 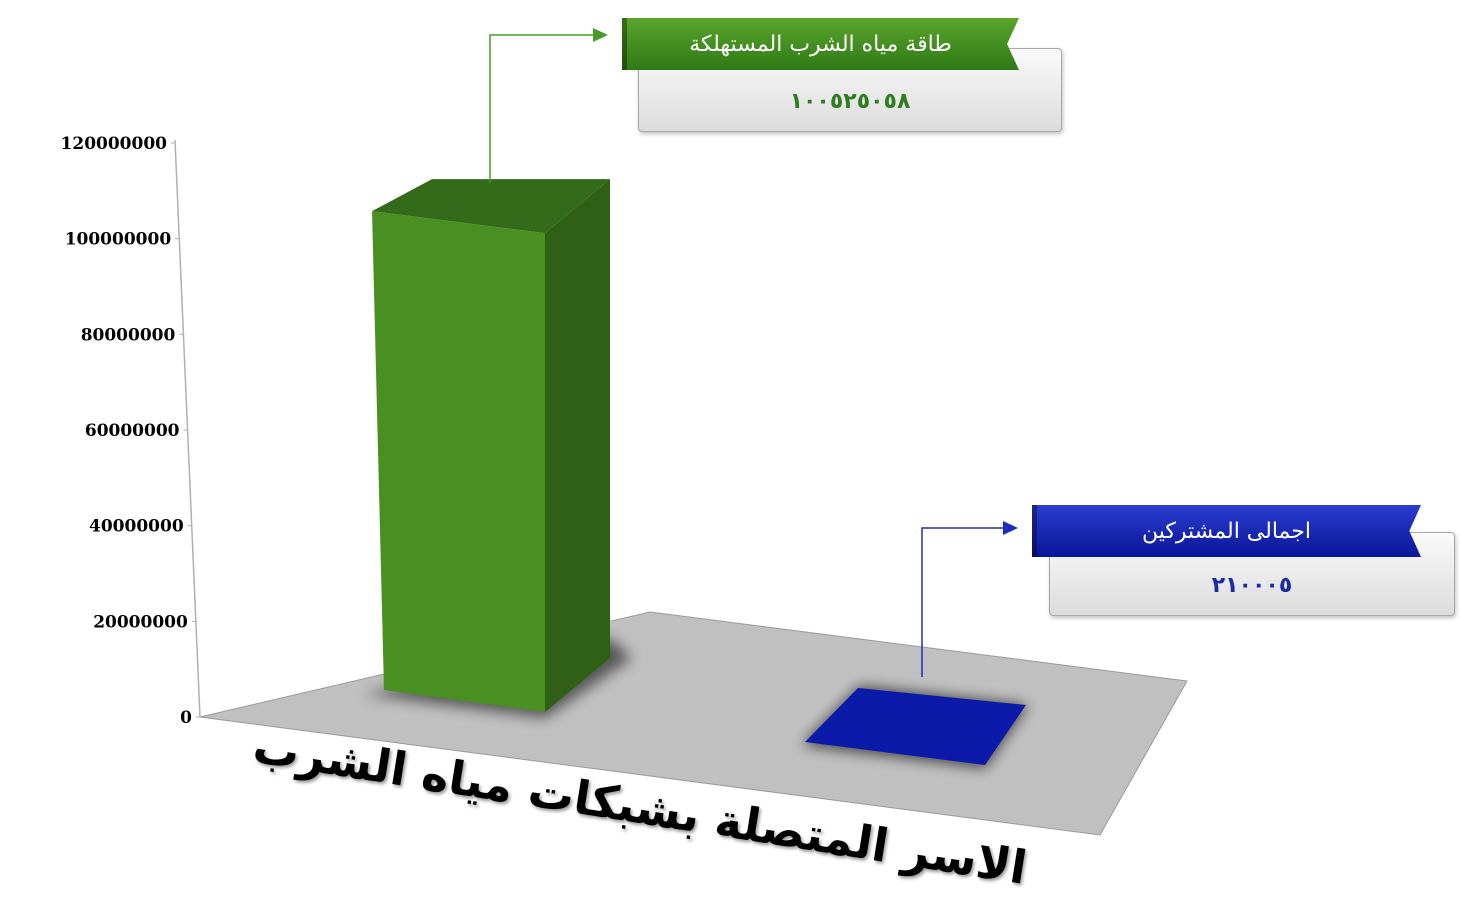 What do you see at coordinates (114, 144) in the screenshot?
I see `y-tick-label: 120000000` at bounding box center [114, 144].